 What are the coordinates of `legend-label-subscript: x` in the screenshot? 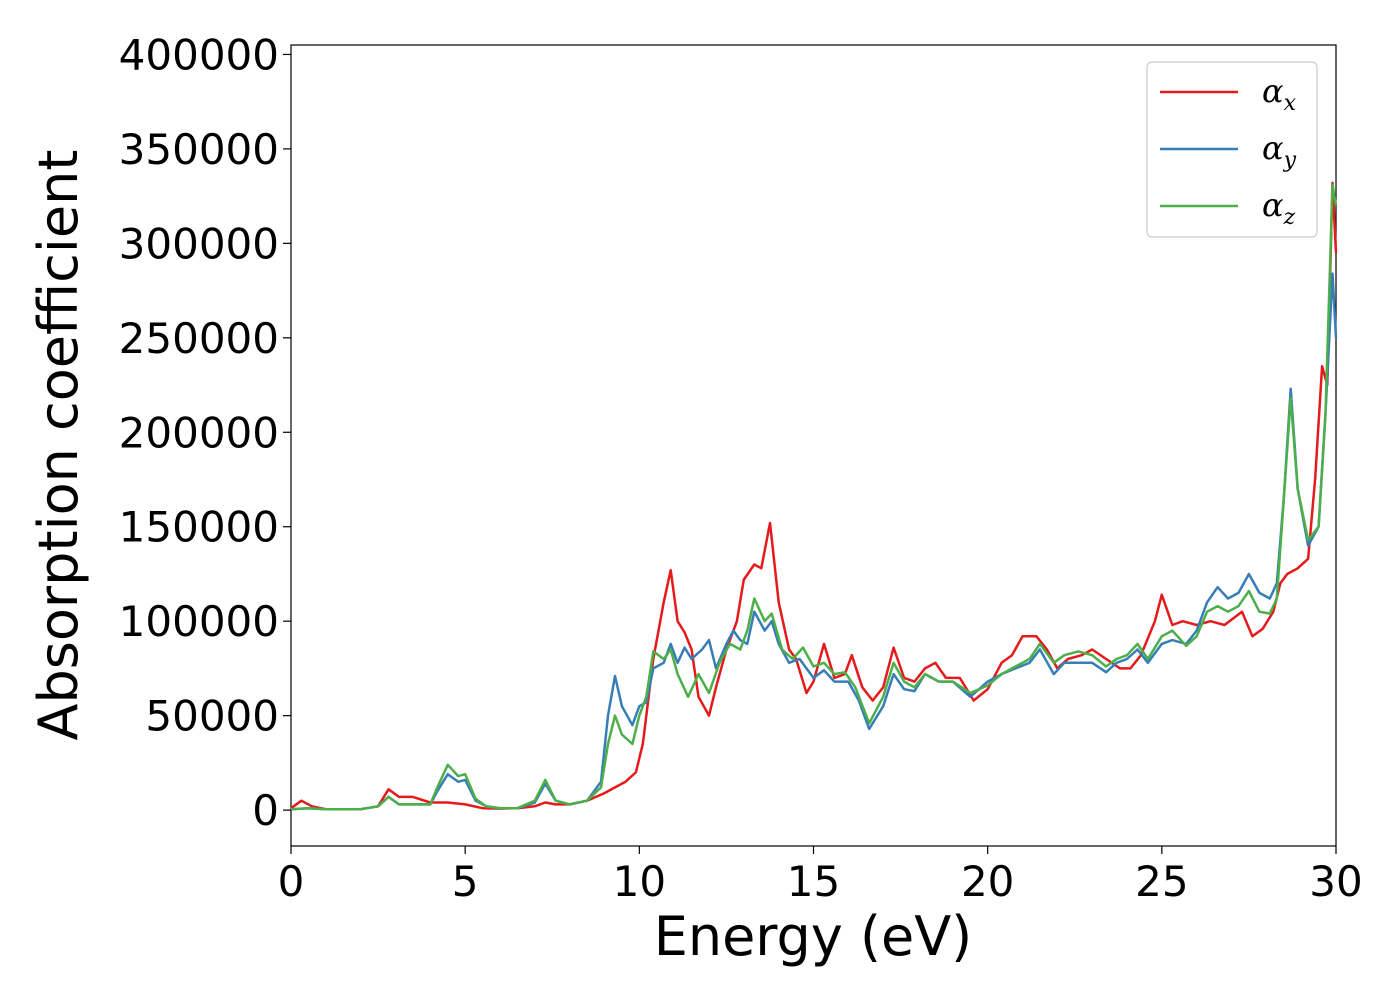 It's located at (1290, 103).